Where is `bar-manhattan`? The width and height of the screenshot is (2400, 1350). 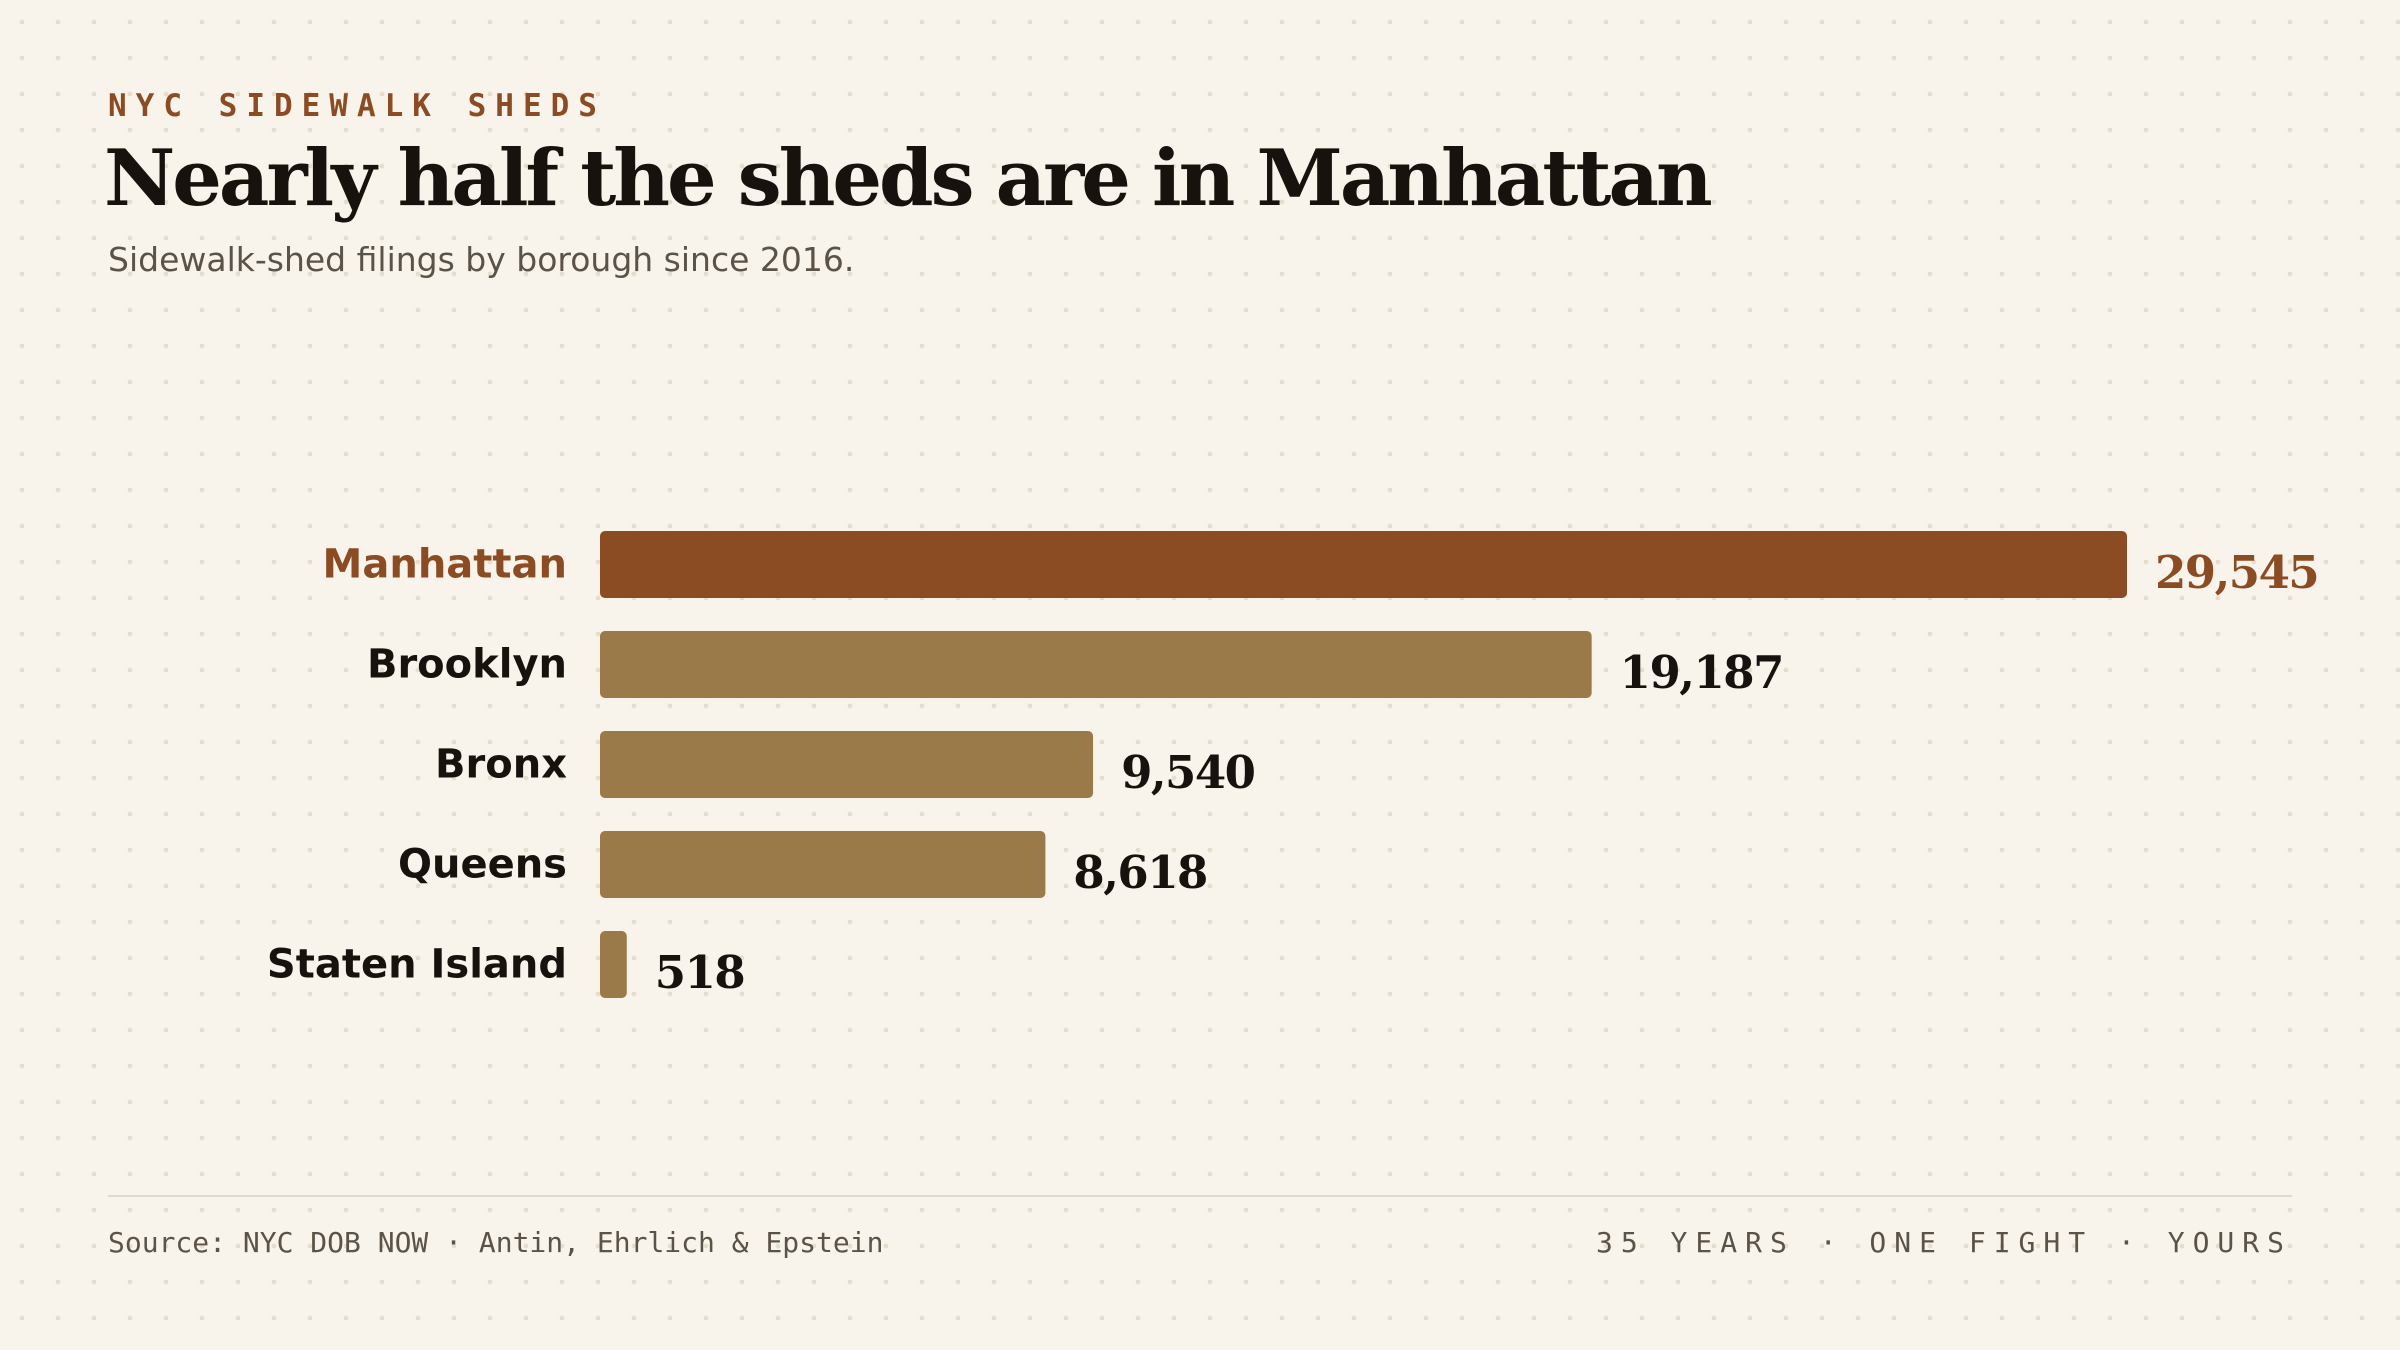
bar-manhattan is located at coordinates (1363, 564).